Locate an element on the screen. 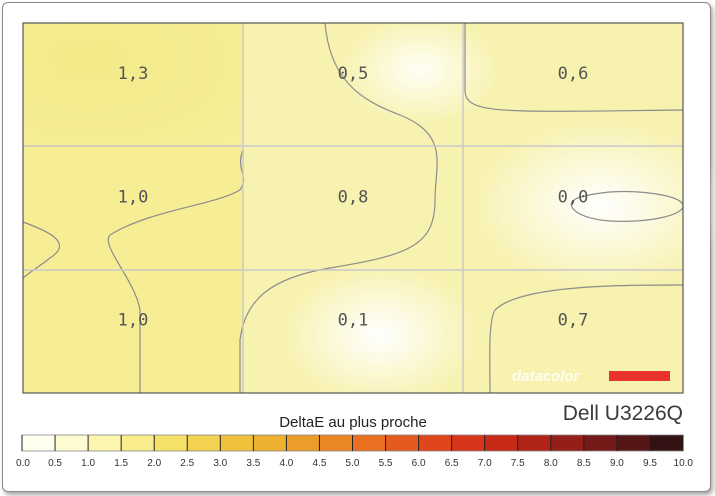 Image resolution: width=715 pixels, height=496 pixels. colorbar-tick-label-16: 8.0 is located at coordinates (551, 463).